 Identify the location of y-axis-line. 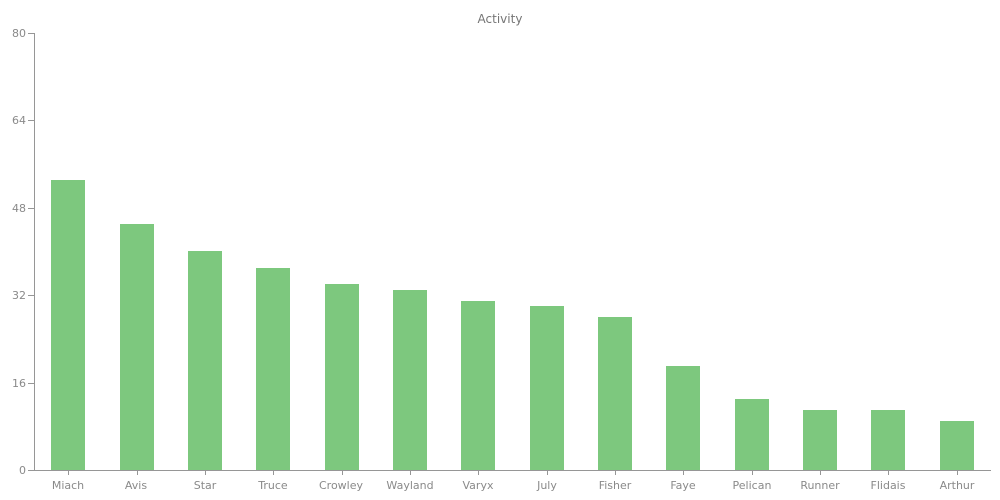
(34, 252).